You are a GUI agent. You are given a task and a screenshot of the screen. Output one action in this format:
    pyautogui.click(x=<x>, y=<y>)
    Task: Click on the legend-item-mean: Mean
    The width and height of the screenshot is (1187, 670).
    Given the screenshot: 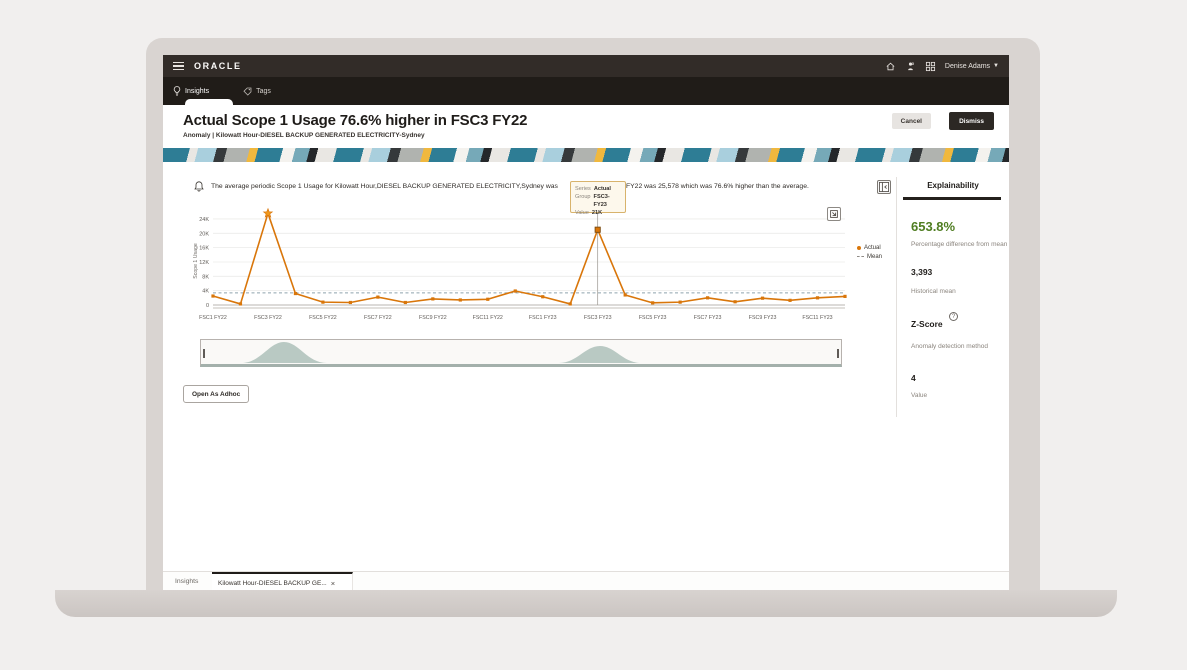 What is the action you would take?
    pyautogui.click(x=887, y=256)
    